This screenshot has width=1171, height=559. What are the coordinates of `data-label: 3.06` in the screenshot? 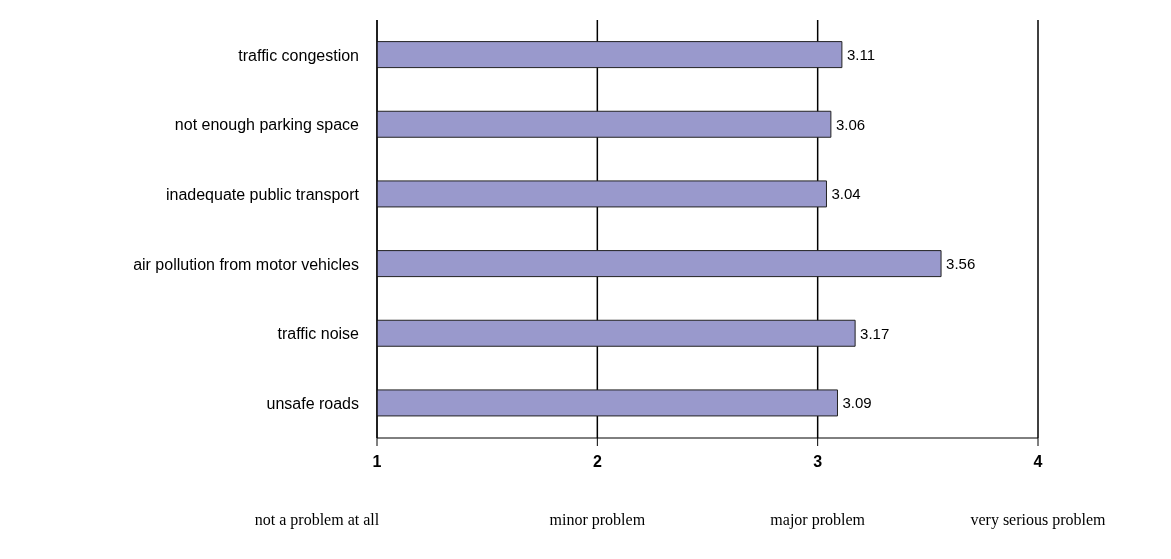 It's located at (850, 124).